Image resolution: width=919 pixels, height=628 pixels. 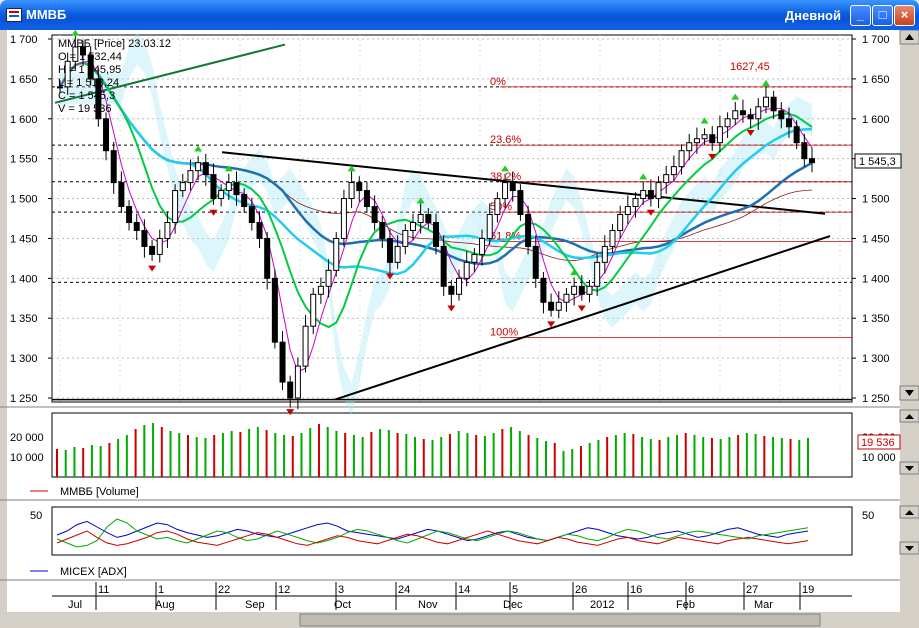 I want to click on month-label: Nov, so click(x=428, y=605).